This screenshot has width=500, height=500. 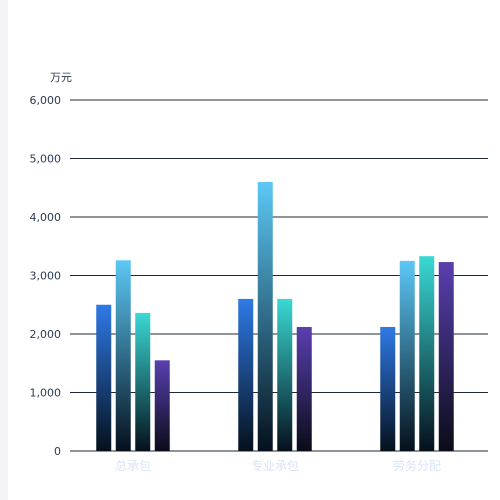 I want to click on x-category-label: 总承包, so click(x=133, y=466).